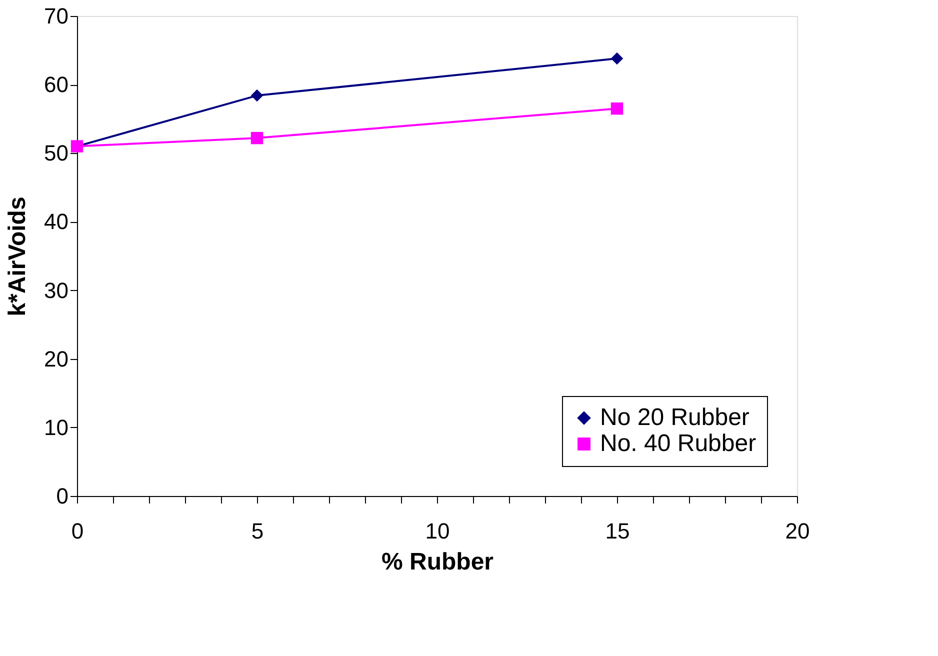 The image size is (938, 656). What do you see at coordinates (56, 427) in the screenshot?
I see `y-tick-label: 10` at bounding box center [56, 427].